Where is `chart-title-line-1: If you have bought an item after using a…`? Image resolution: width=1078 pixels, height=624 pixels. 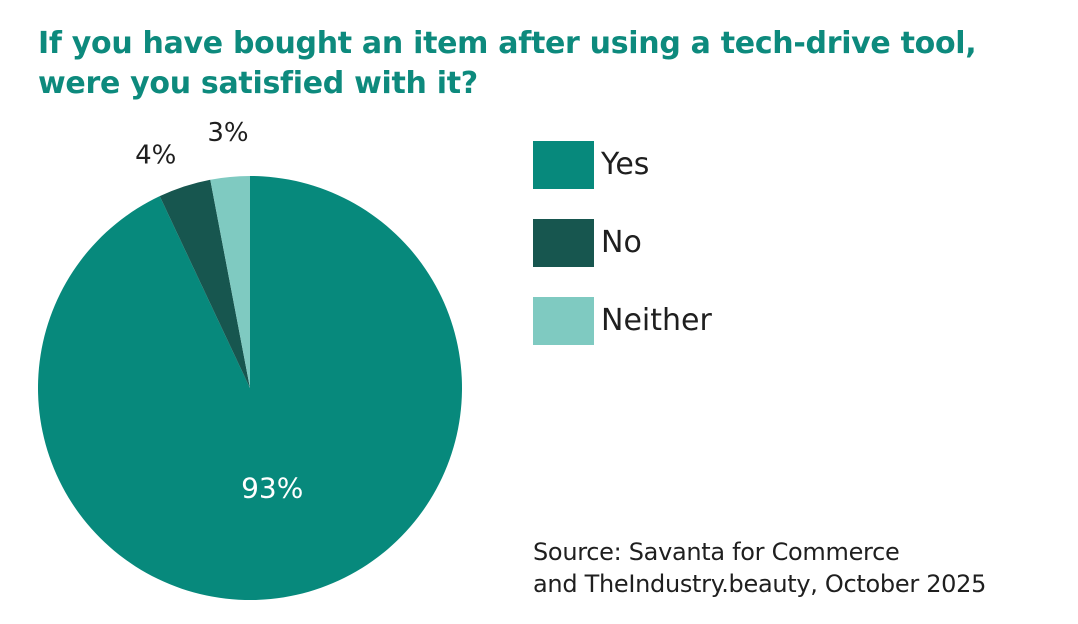
chart-title-line-1: If you have bought an item after using a… is located at coordinates (507, 43).